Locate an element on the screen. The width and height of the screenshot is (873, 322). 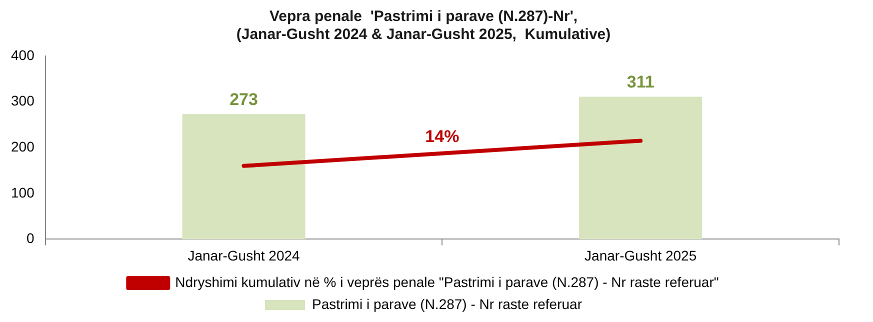
text: Vepra penale 'Pastrimi i parave (N.287)-Nr', is located at coordinates (423, 17).